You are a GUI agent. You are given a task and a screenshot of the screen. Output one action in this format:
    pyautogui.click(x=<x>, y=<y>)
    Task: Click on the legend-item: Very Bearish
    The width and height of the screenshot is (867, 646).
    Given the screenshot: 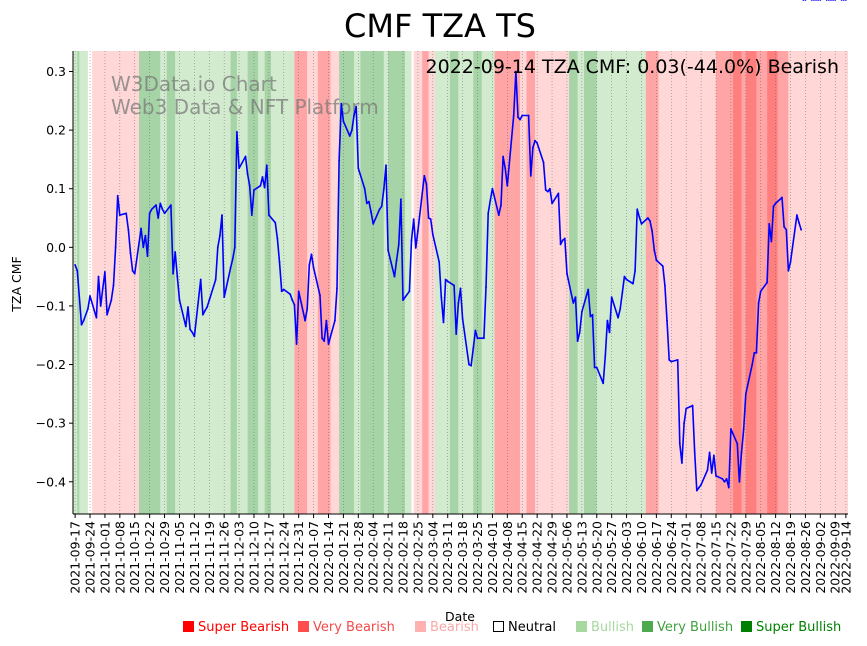 What is the action you would take?
    pyautogui.click(x=346, y=627)
    